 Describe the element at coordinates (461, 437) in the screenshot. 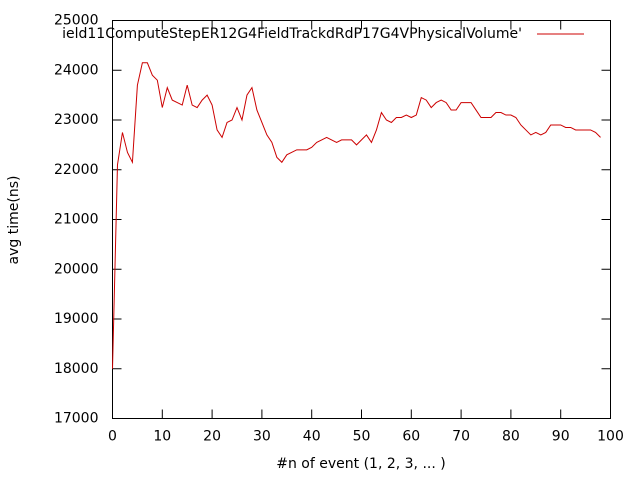

I see `x-tick-label: 70` at that location.